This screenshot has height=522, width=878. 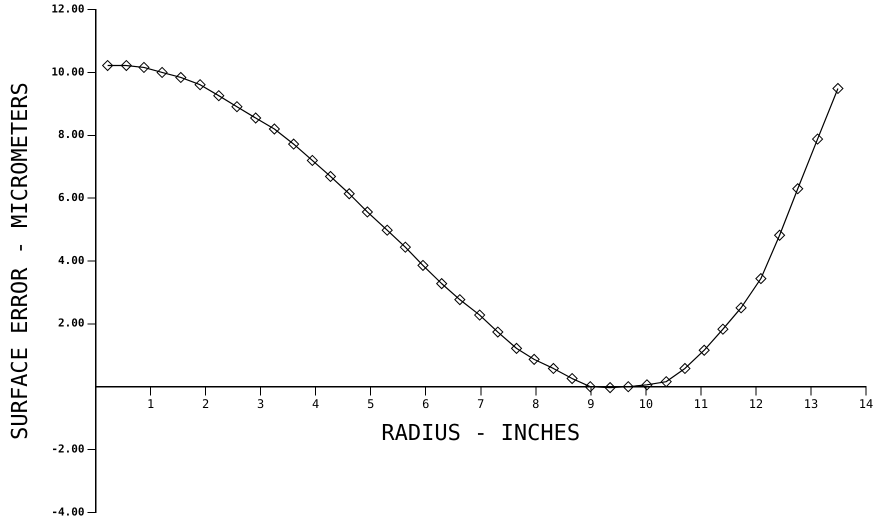 I want to click on x-tick-label: 7, so click(x=480, y=404).